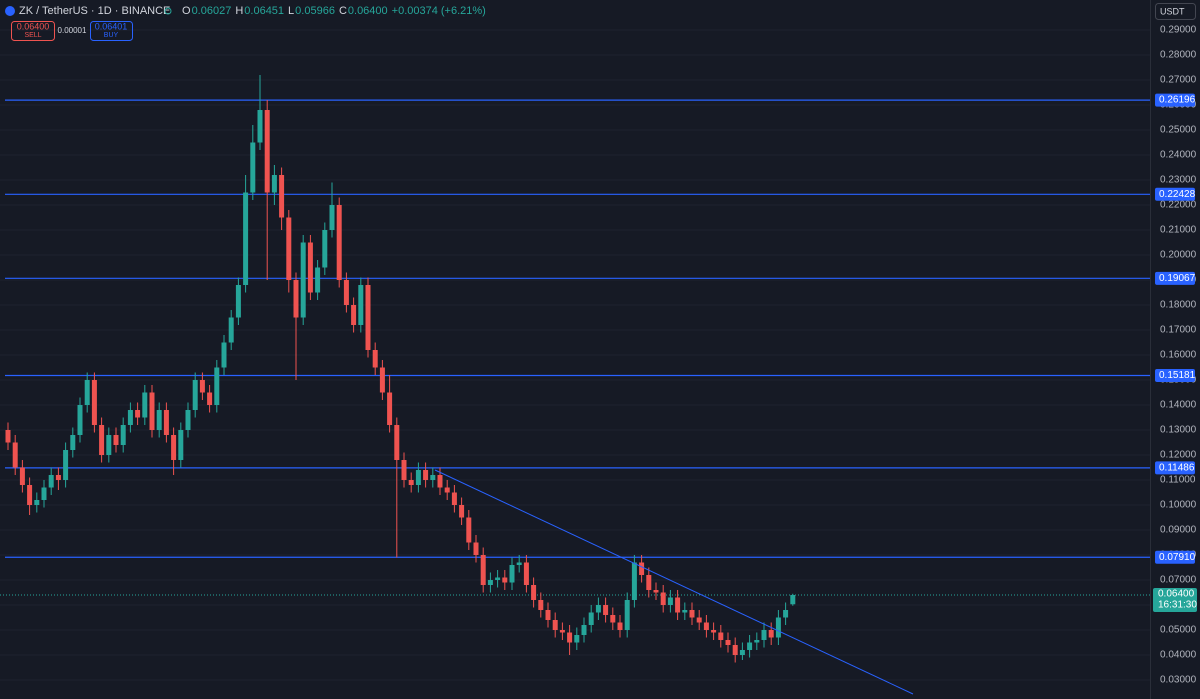 The width and height of the screenshot is (1200, 699). Describe the element at coordinates (1177, 557) in the screenshot. I see `level-label: 0.07910` at that location.